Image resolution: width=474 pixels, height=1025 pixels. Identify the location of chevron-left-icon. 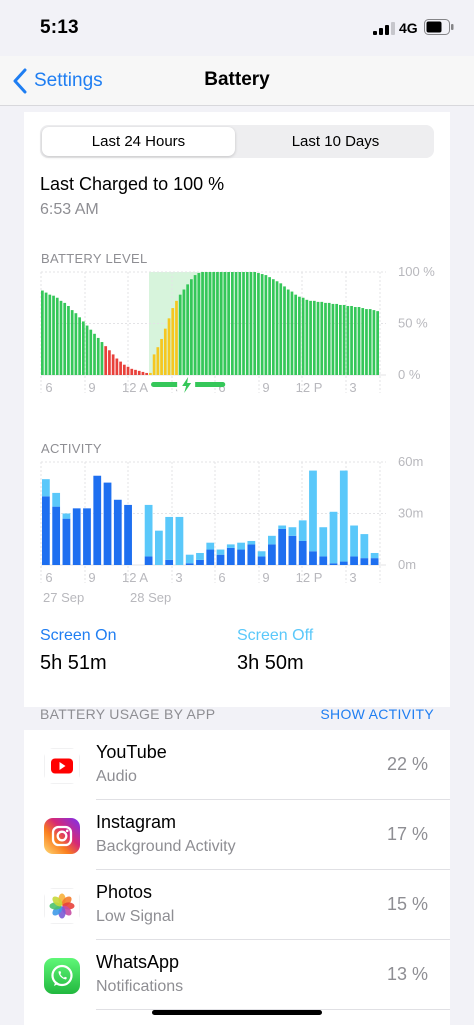
(20, 81).